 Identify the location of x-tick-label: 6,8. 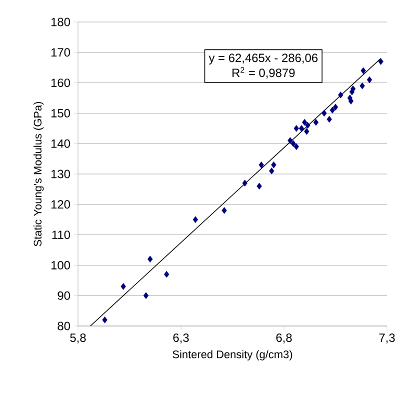
(284, 339).